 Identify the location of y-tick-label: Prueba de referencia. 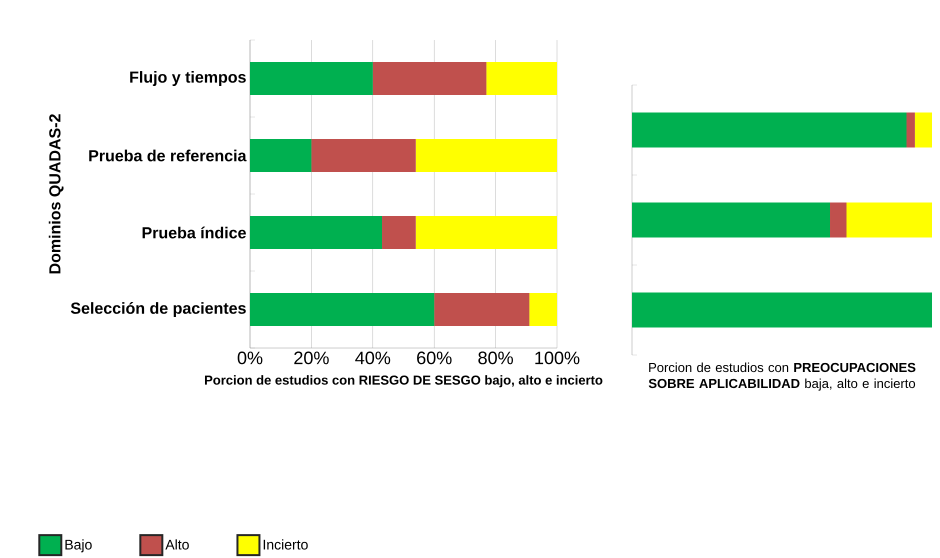
(168, 156).